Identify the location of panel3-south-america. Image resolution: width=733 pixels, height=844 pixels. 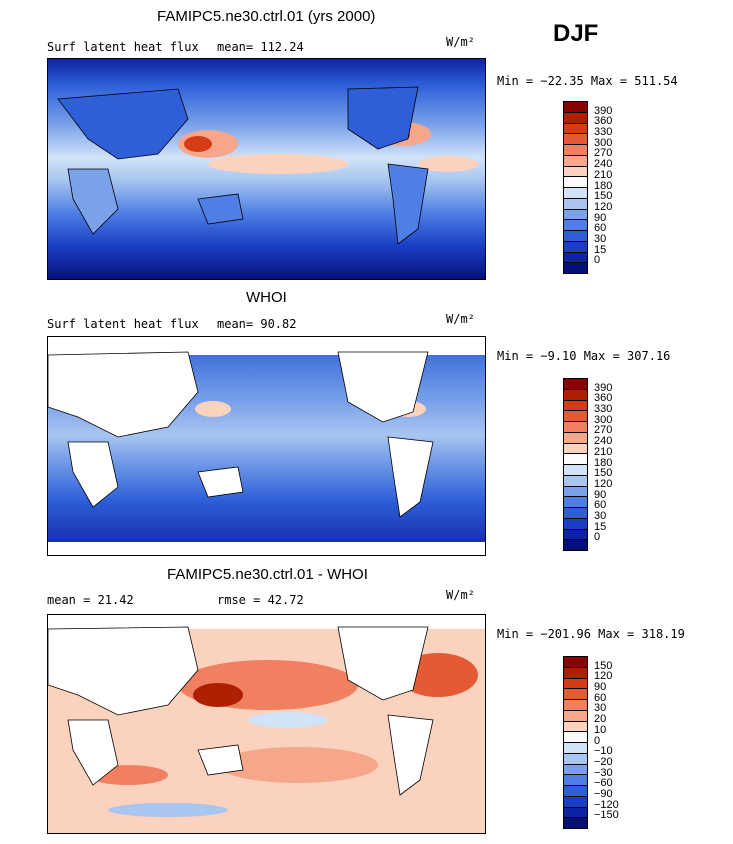
(410, 755).